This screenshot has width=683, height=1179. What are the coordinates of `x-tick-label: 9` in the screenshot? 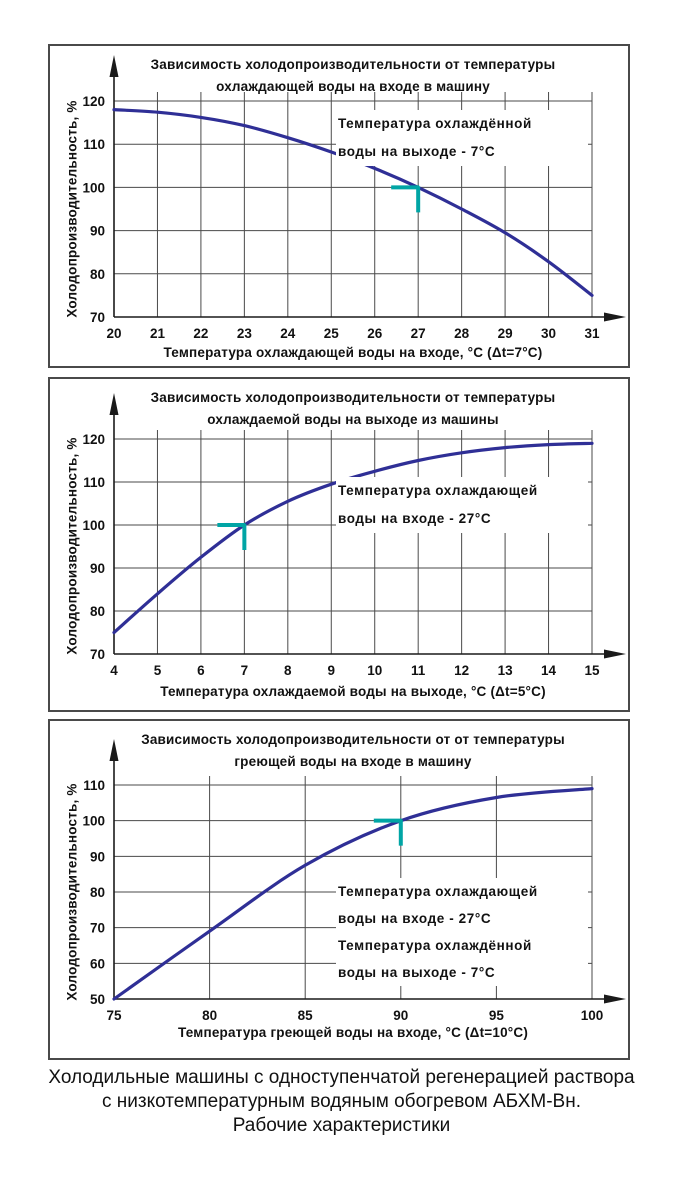 It's located at (332, 670).